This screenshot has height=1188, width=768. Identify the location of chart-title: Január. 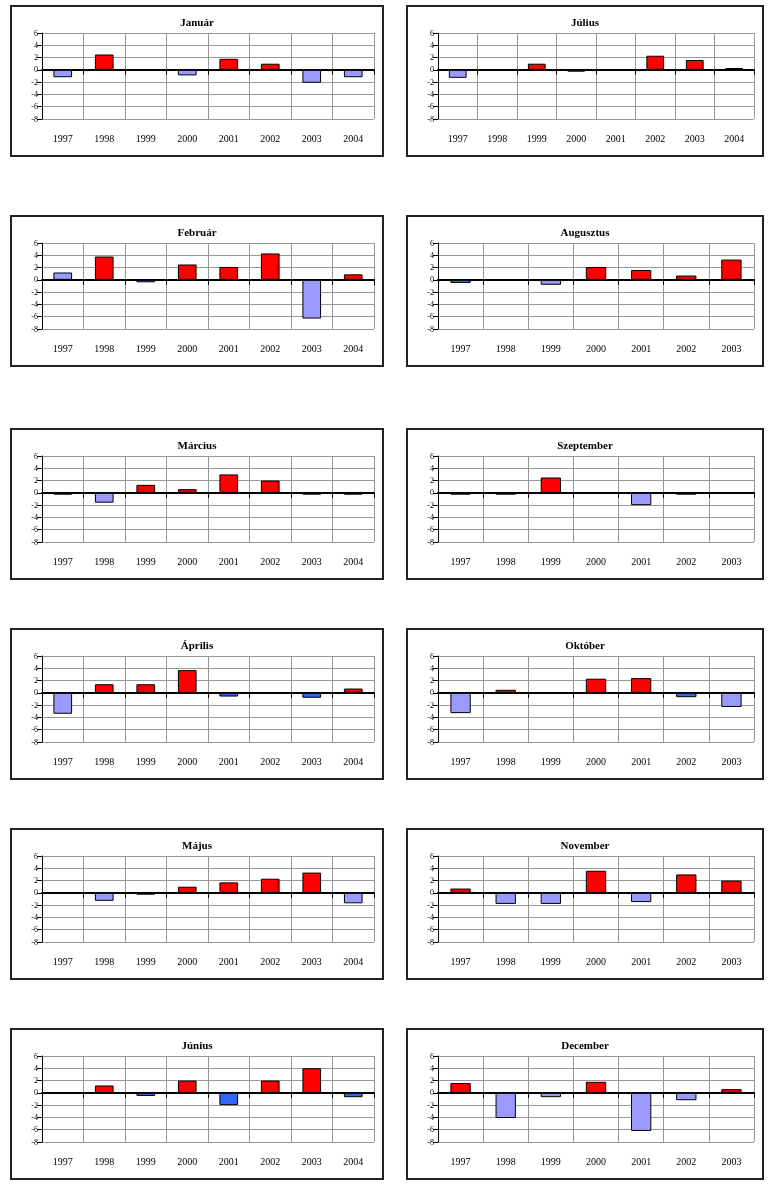
(197, 21).